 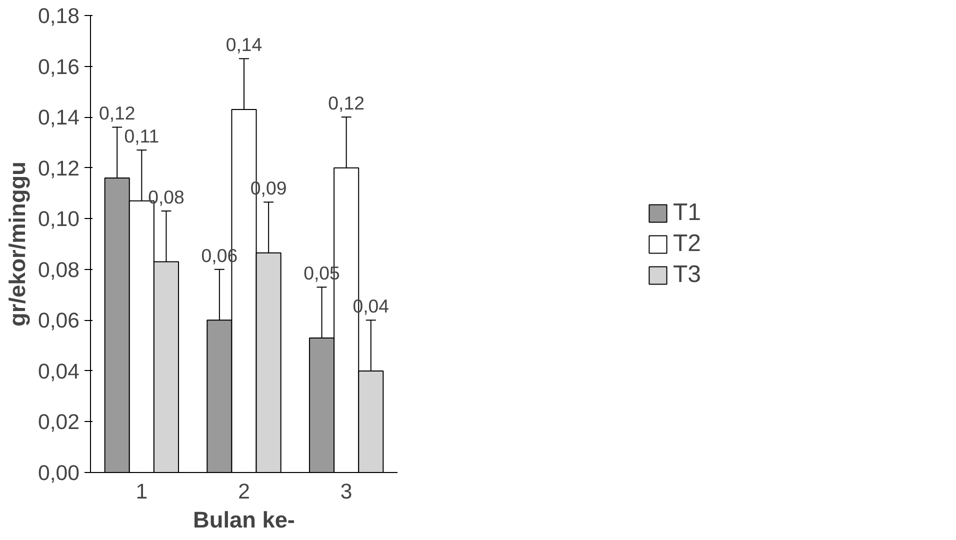 What do you see at coordinates (142, 135) in the screenshot?
I see `data-label: 0,11` at bounding box center [142, 135].